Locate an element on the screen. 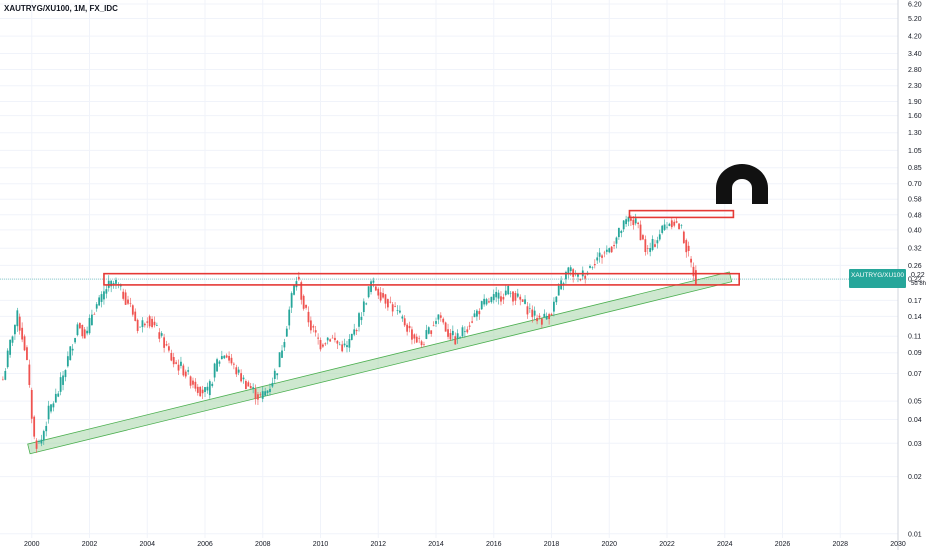 This screenshot has width=932, height=550. x-tick-label: 2016 is located at coordinates (494, 544).